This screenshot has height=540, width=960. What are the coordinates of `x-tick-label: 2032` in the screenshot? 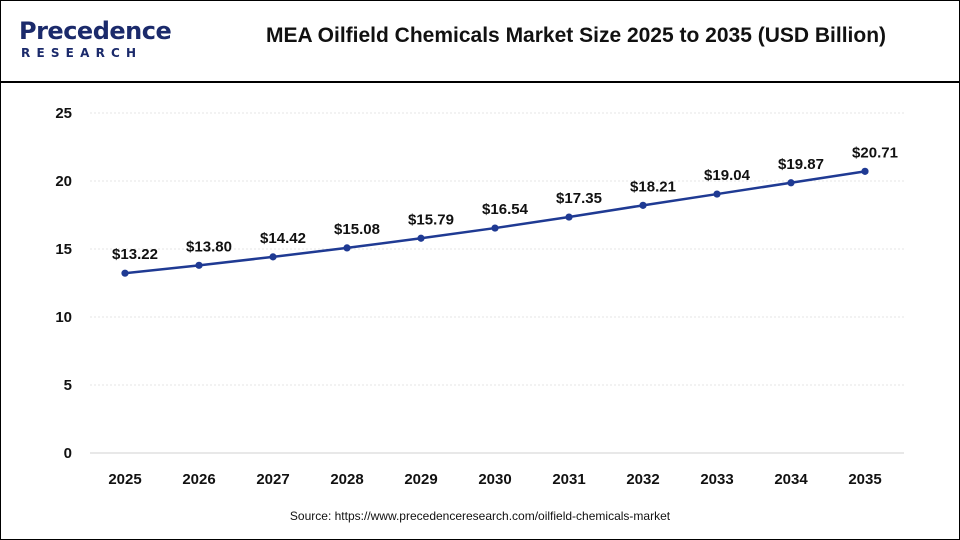 It's located at (642, 479).